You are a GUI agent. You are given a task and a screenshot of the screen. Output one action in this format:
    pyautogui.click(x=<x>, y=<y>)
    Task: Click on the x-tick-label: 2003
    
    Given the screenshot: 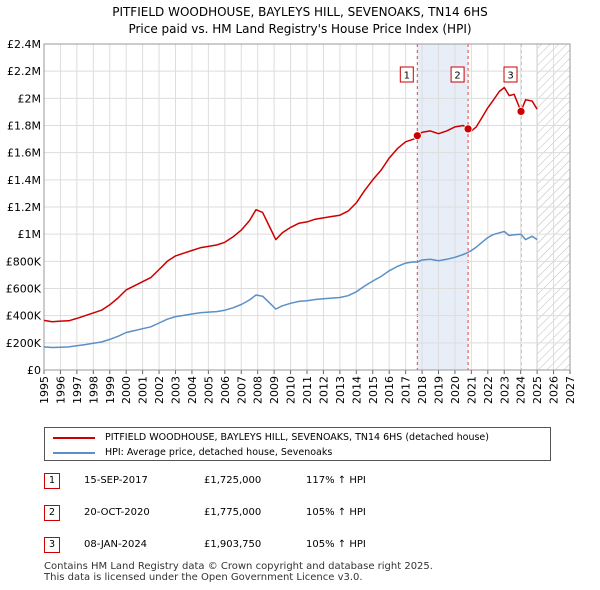 What is the action you would take?
    pyautogui.click(x=176, y=390)
    